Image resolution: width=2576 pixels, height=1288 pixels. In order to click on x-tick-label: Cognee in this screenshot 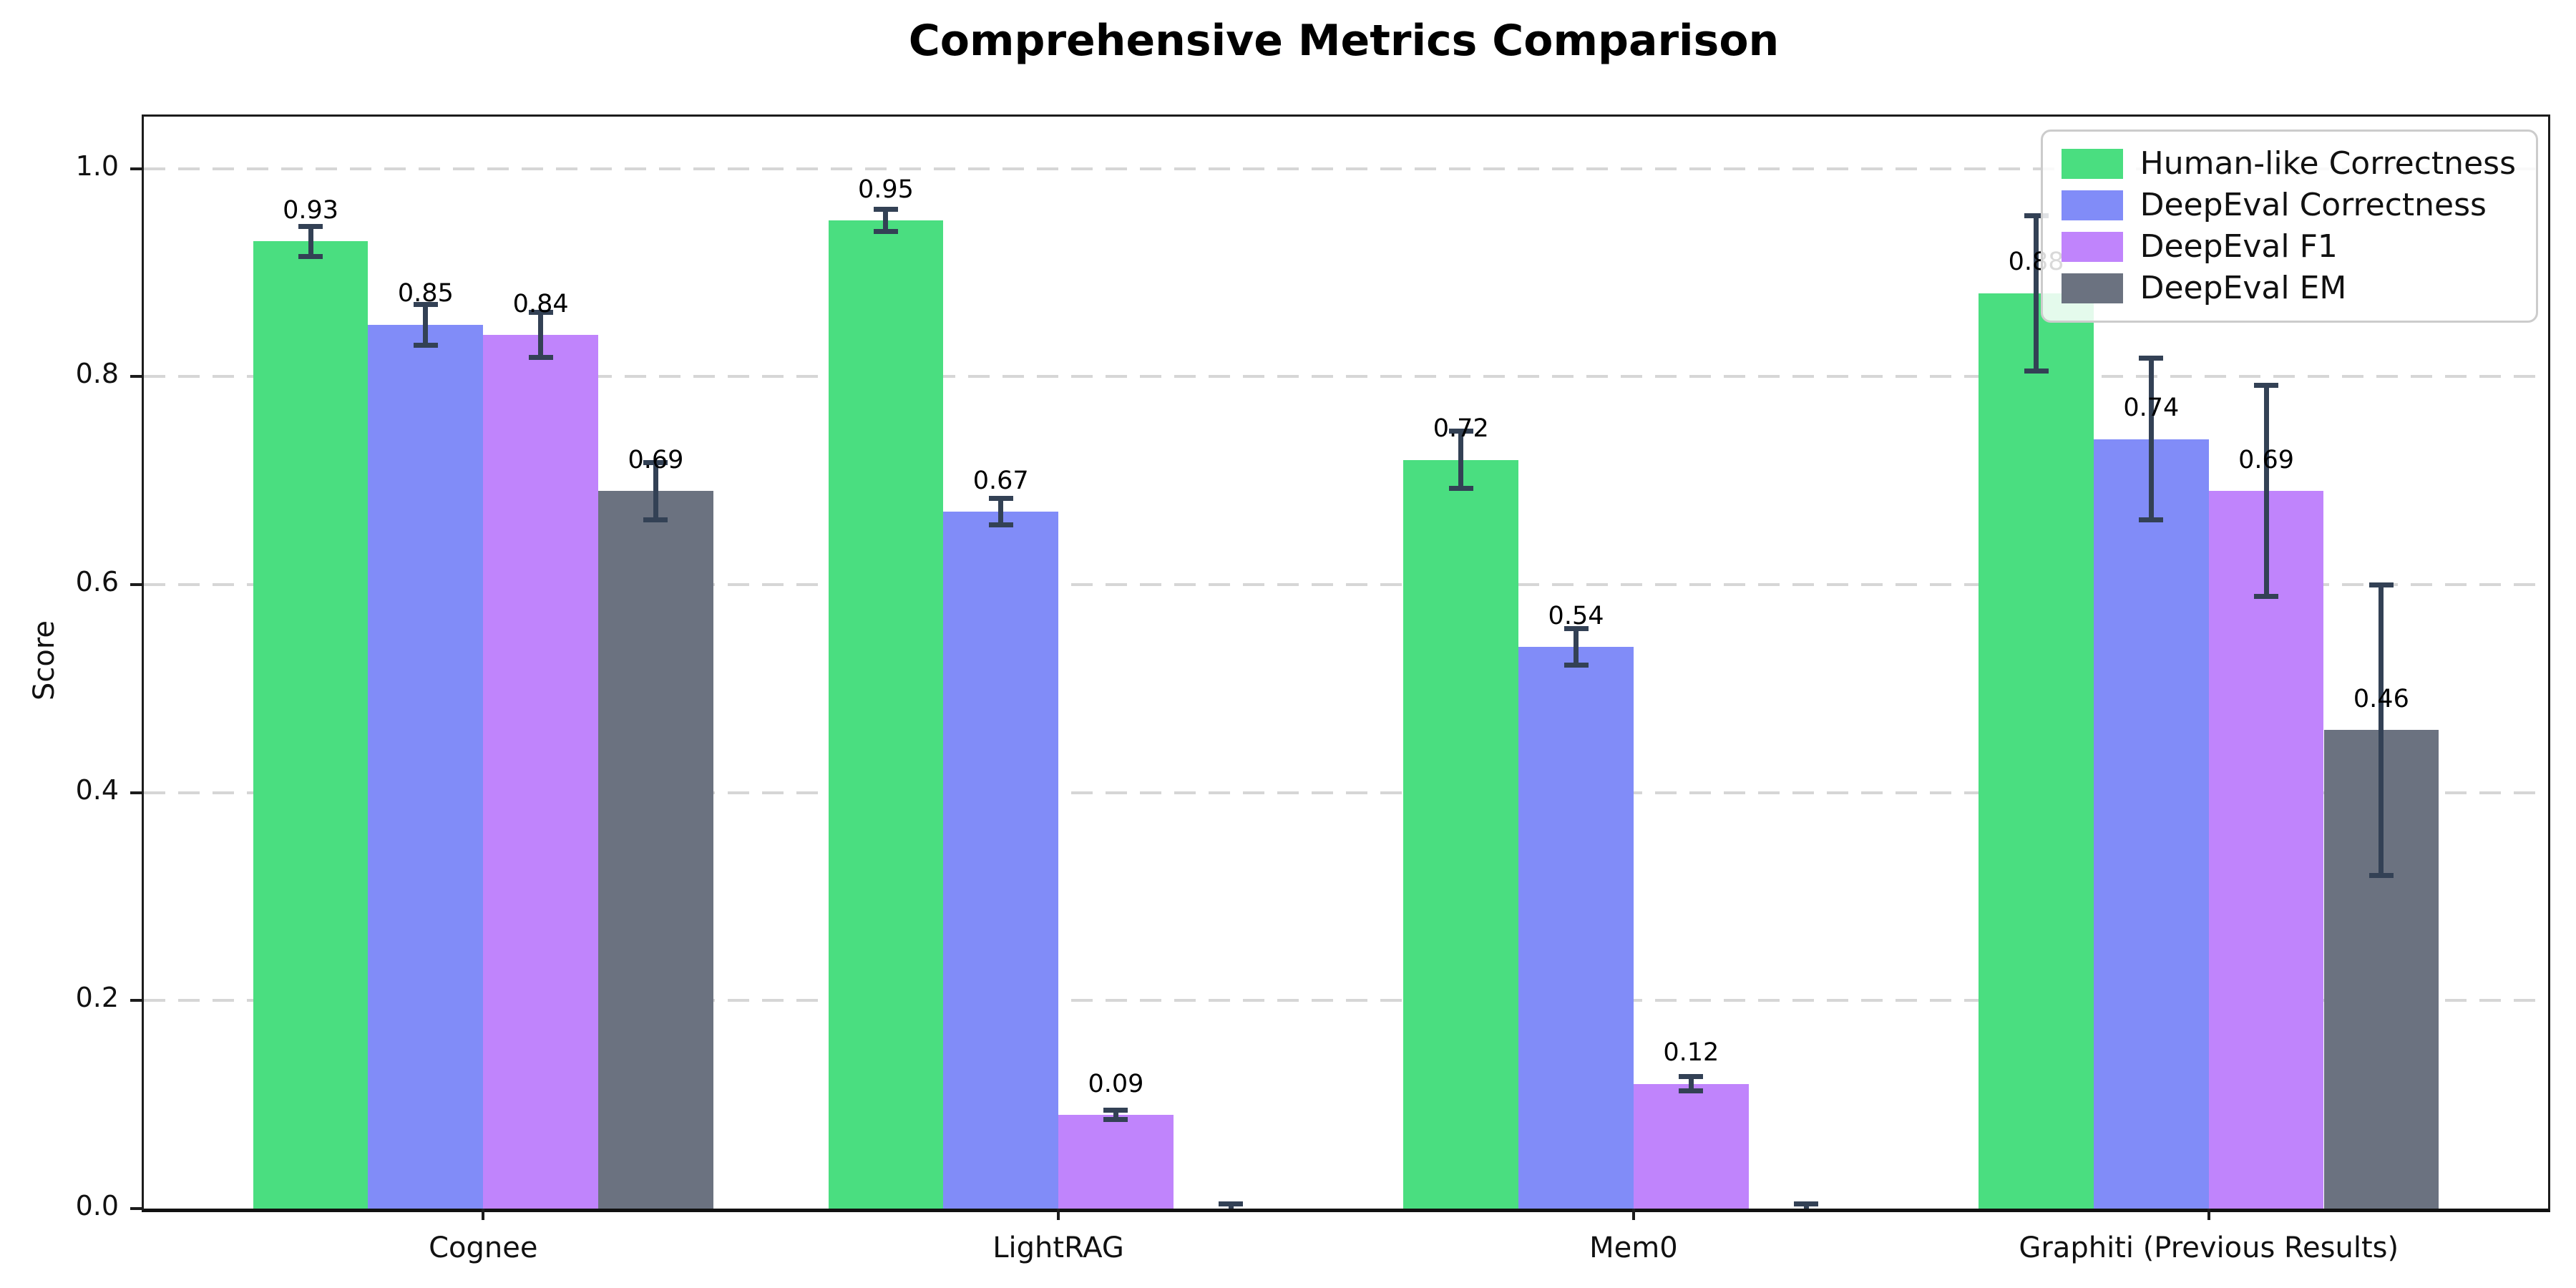, I will do `click(483, 1247)`.